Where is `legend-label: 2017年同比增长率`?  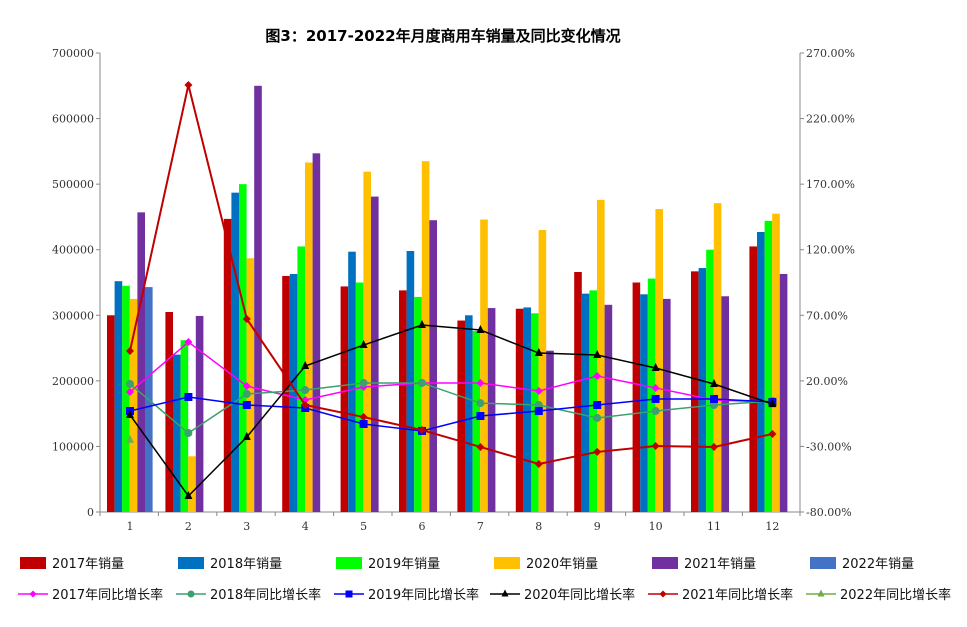 legend-label: 2017年同比增长率 is located at coordinates (107, 595).